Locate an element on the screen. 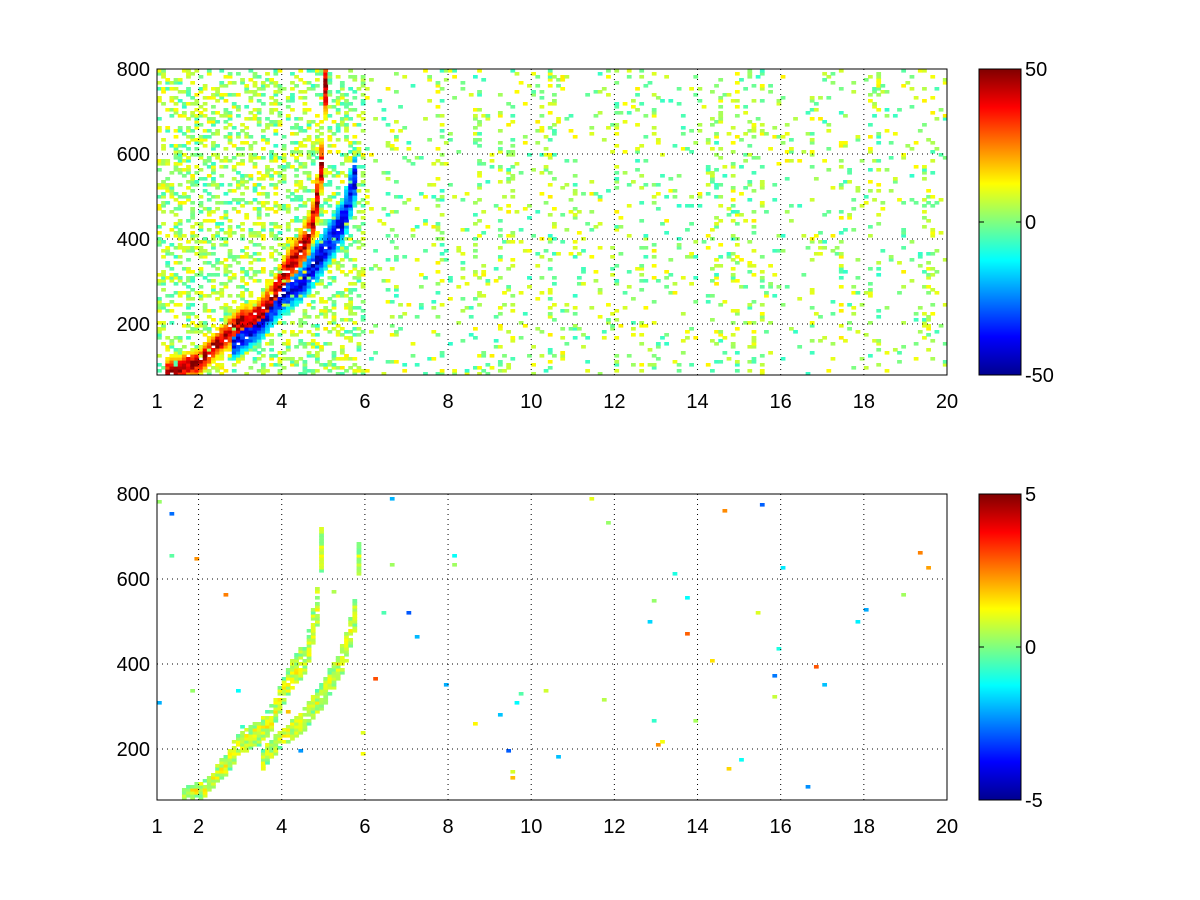 The width and height of the screenshot is (1200, 900). top-y-tick-label: 200 is located at coordinates (133, 325).